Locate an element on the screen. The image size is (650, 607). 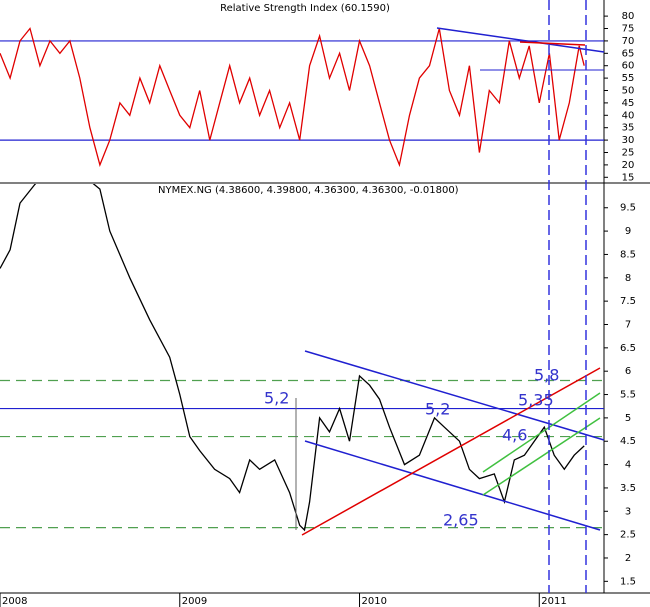
y-tick-label: 9 is located at coordinates (628, 231).